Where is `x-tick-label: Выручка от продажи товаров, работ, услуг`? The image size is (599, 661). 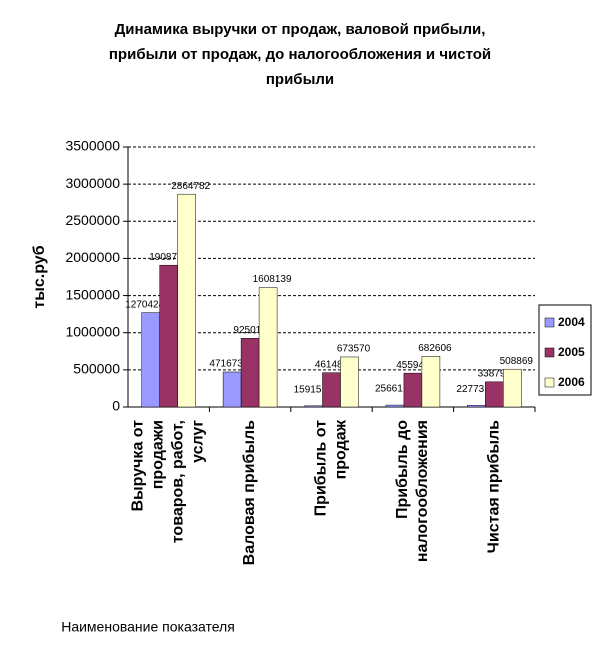 x-tick-label: Выручка от продажи товаров, работ, услуг is located at coordinates (168, 482).